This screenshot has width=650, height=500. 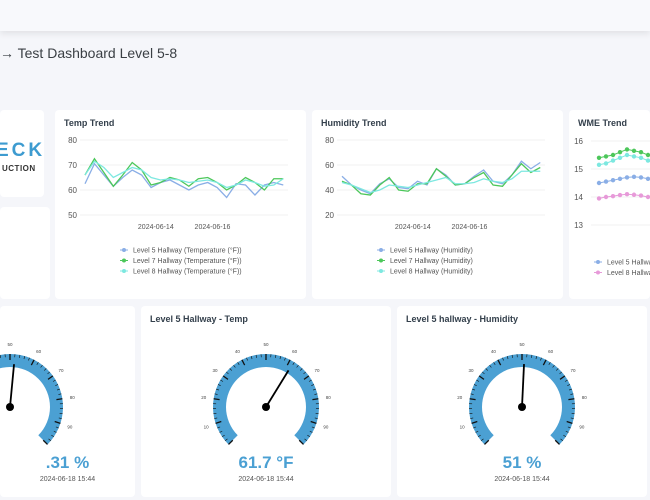 What do you see at coordinates (199, 319) in the screenshot?
I see `card-title: Level 5 Hallway - Temp` at bounding box center [199, 319].